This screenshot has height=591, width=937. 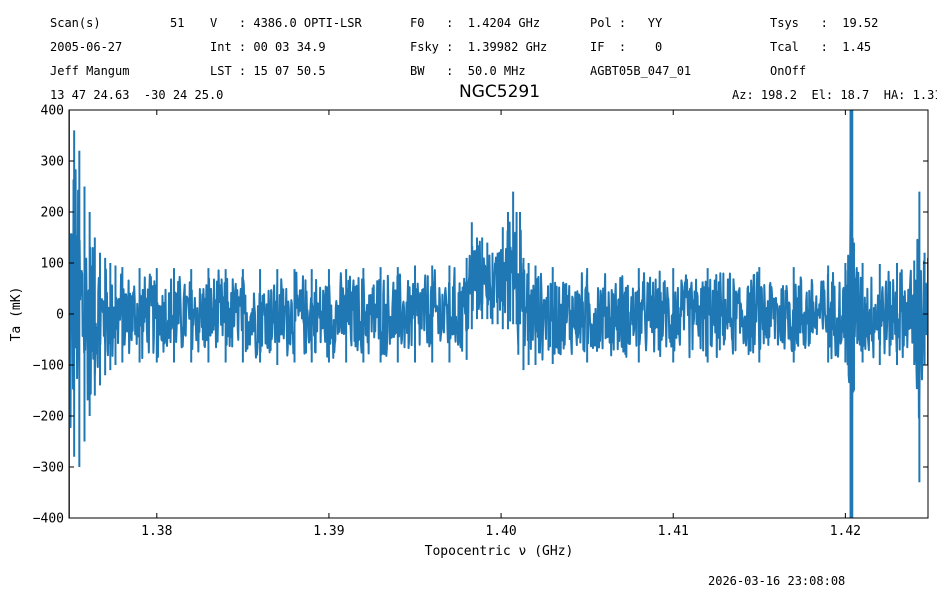 I want to click on header-col2-line-1: Int : 00 03 34.9, so click(x=268, y=47).